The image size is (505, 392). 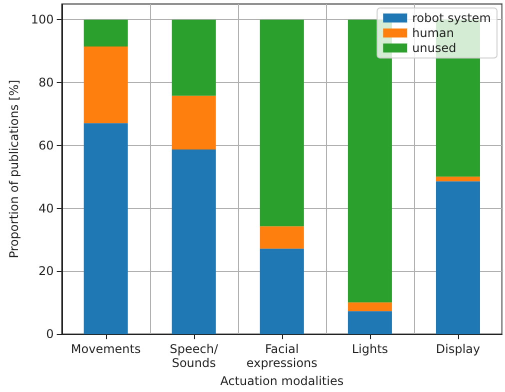 I want to click on y-tick-label: 40, so click(x=46, y=208).